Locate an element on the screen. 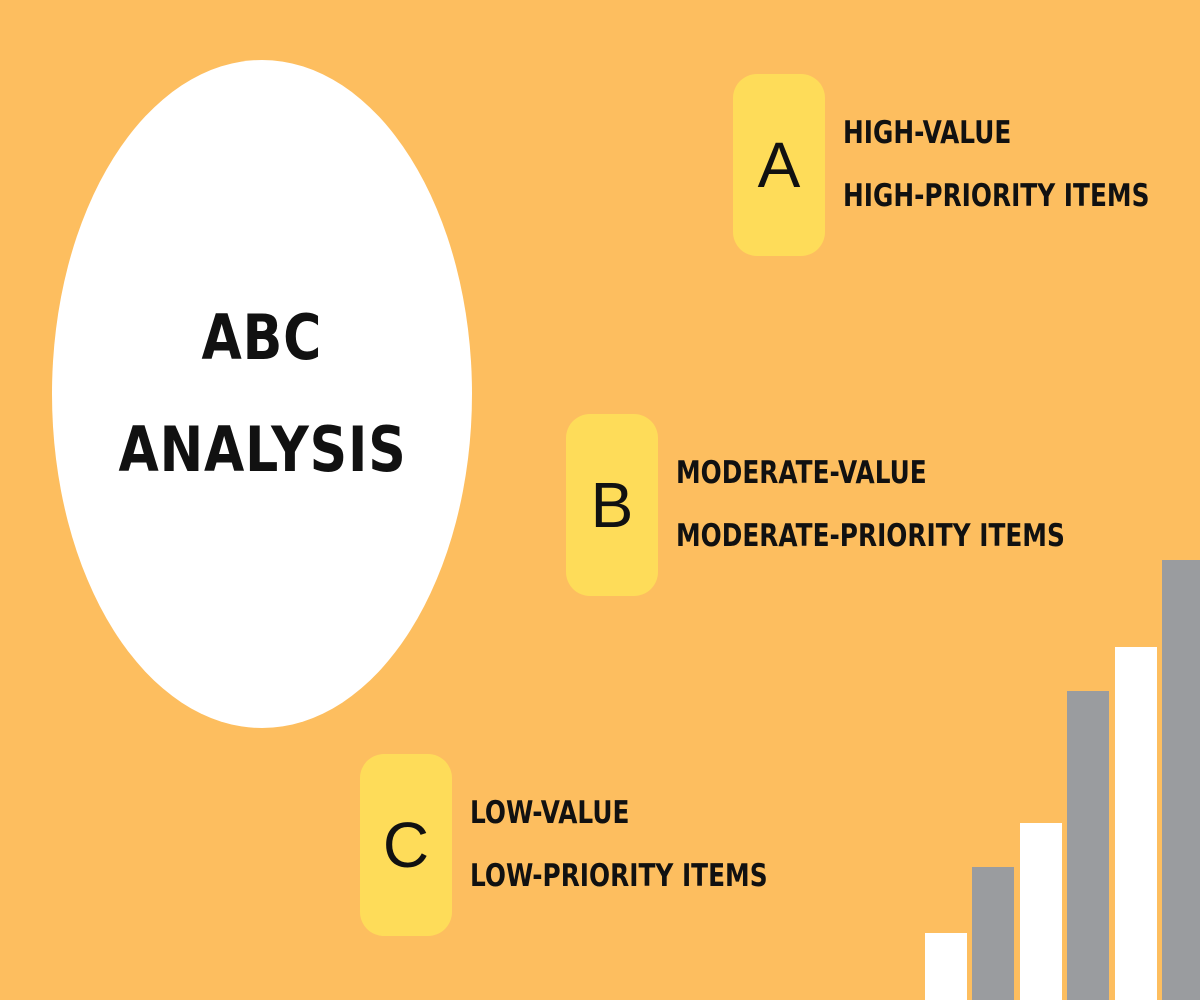 This screenshot has width=1200, height=1000. tier-a-description: HIGH-VALUE HIGH-PRIORITY ITEMS is located at coordinates (1021, 165).